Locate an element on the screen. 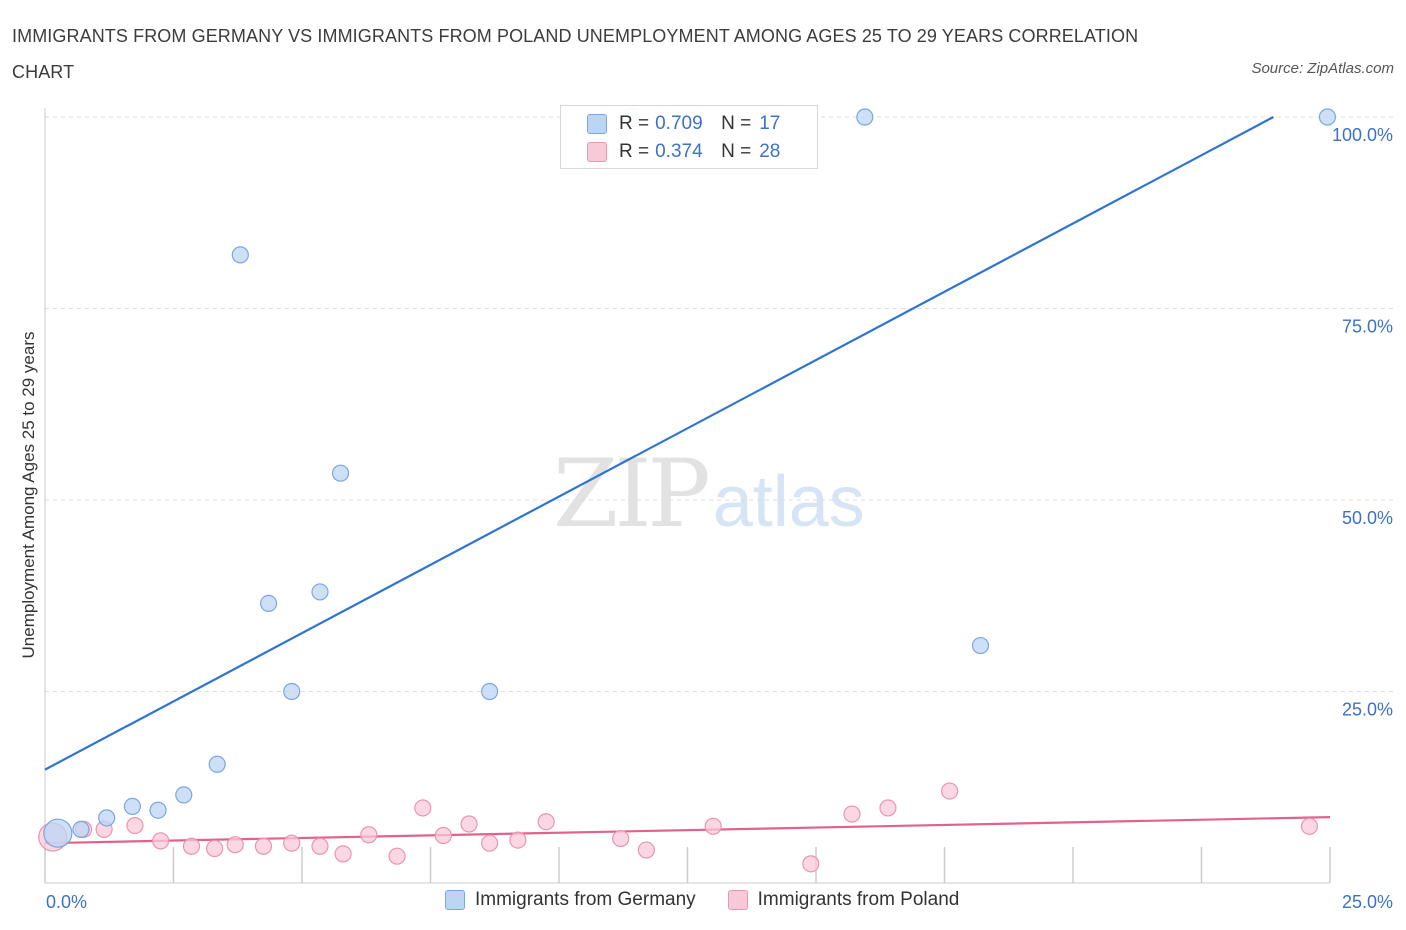  correlation-legend: R = 0.709 N = 17 R = 0.374 N = 28 is located at coordinates (689, 137).